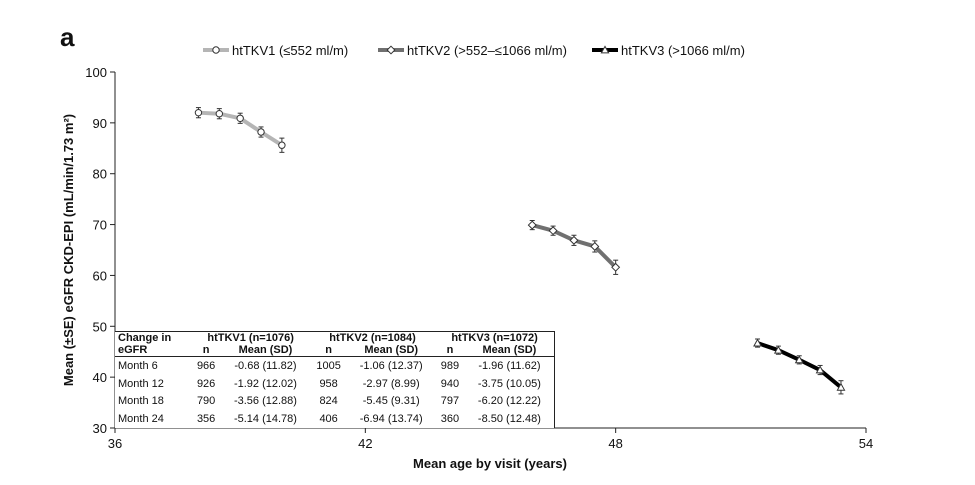 This screenshot has width=975, height=485. Describe the element at coordinates (206, 365) in the screenshot. I see `table-cell: 966` at that location.